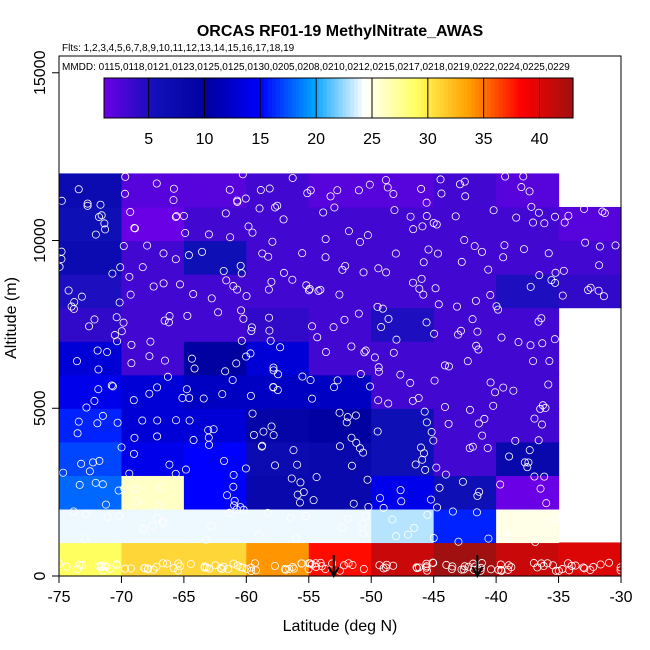 The width and height of the screenshot is (650, 650). What do you see at coordinates (40, 575) in the screenshot?
I see `y-tick-label: 0` at bounding box center [40, 575].